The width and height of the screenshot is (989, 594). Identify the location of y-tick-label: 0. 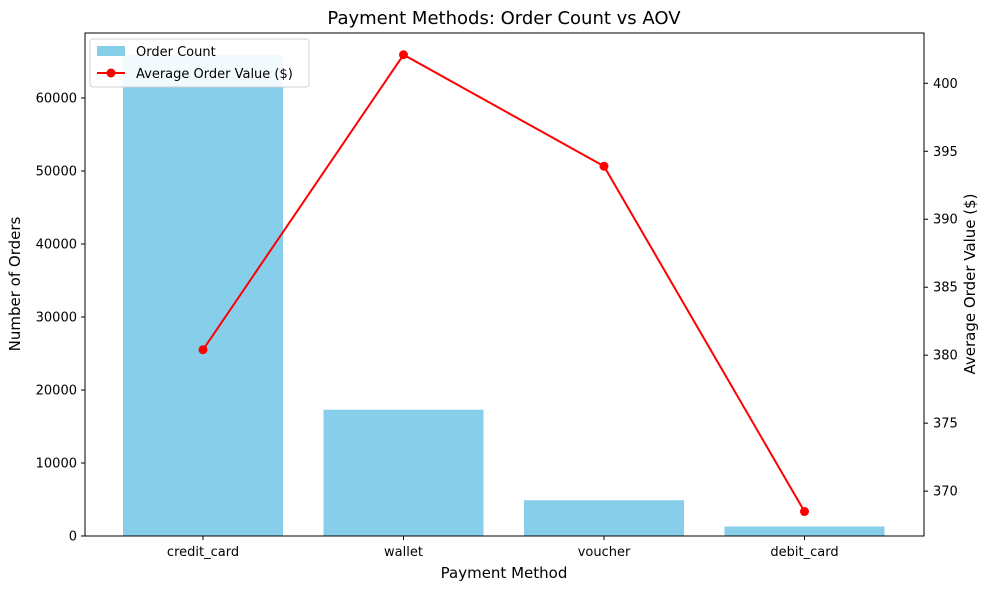
(73, 537).